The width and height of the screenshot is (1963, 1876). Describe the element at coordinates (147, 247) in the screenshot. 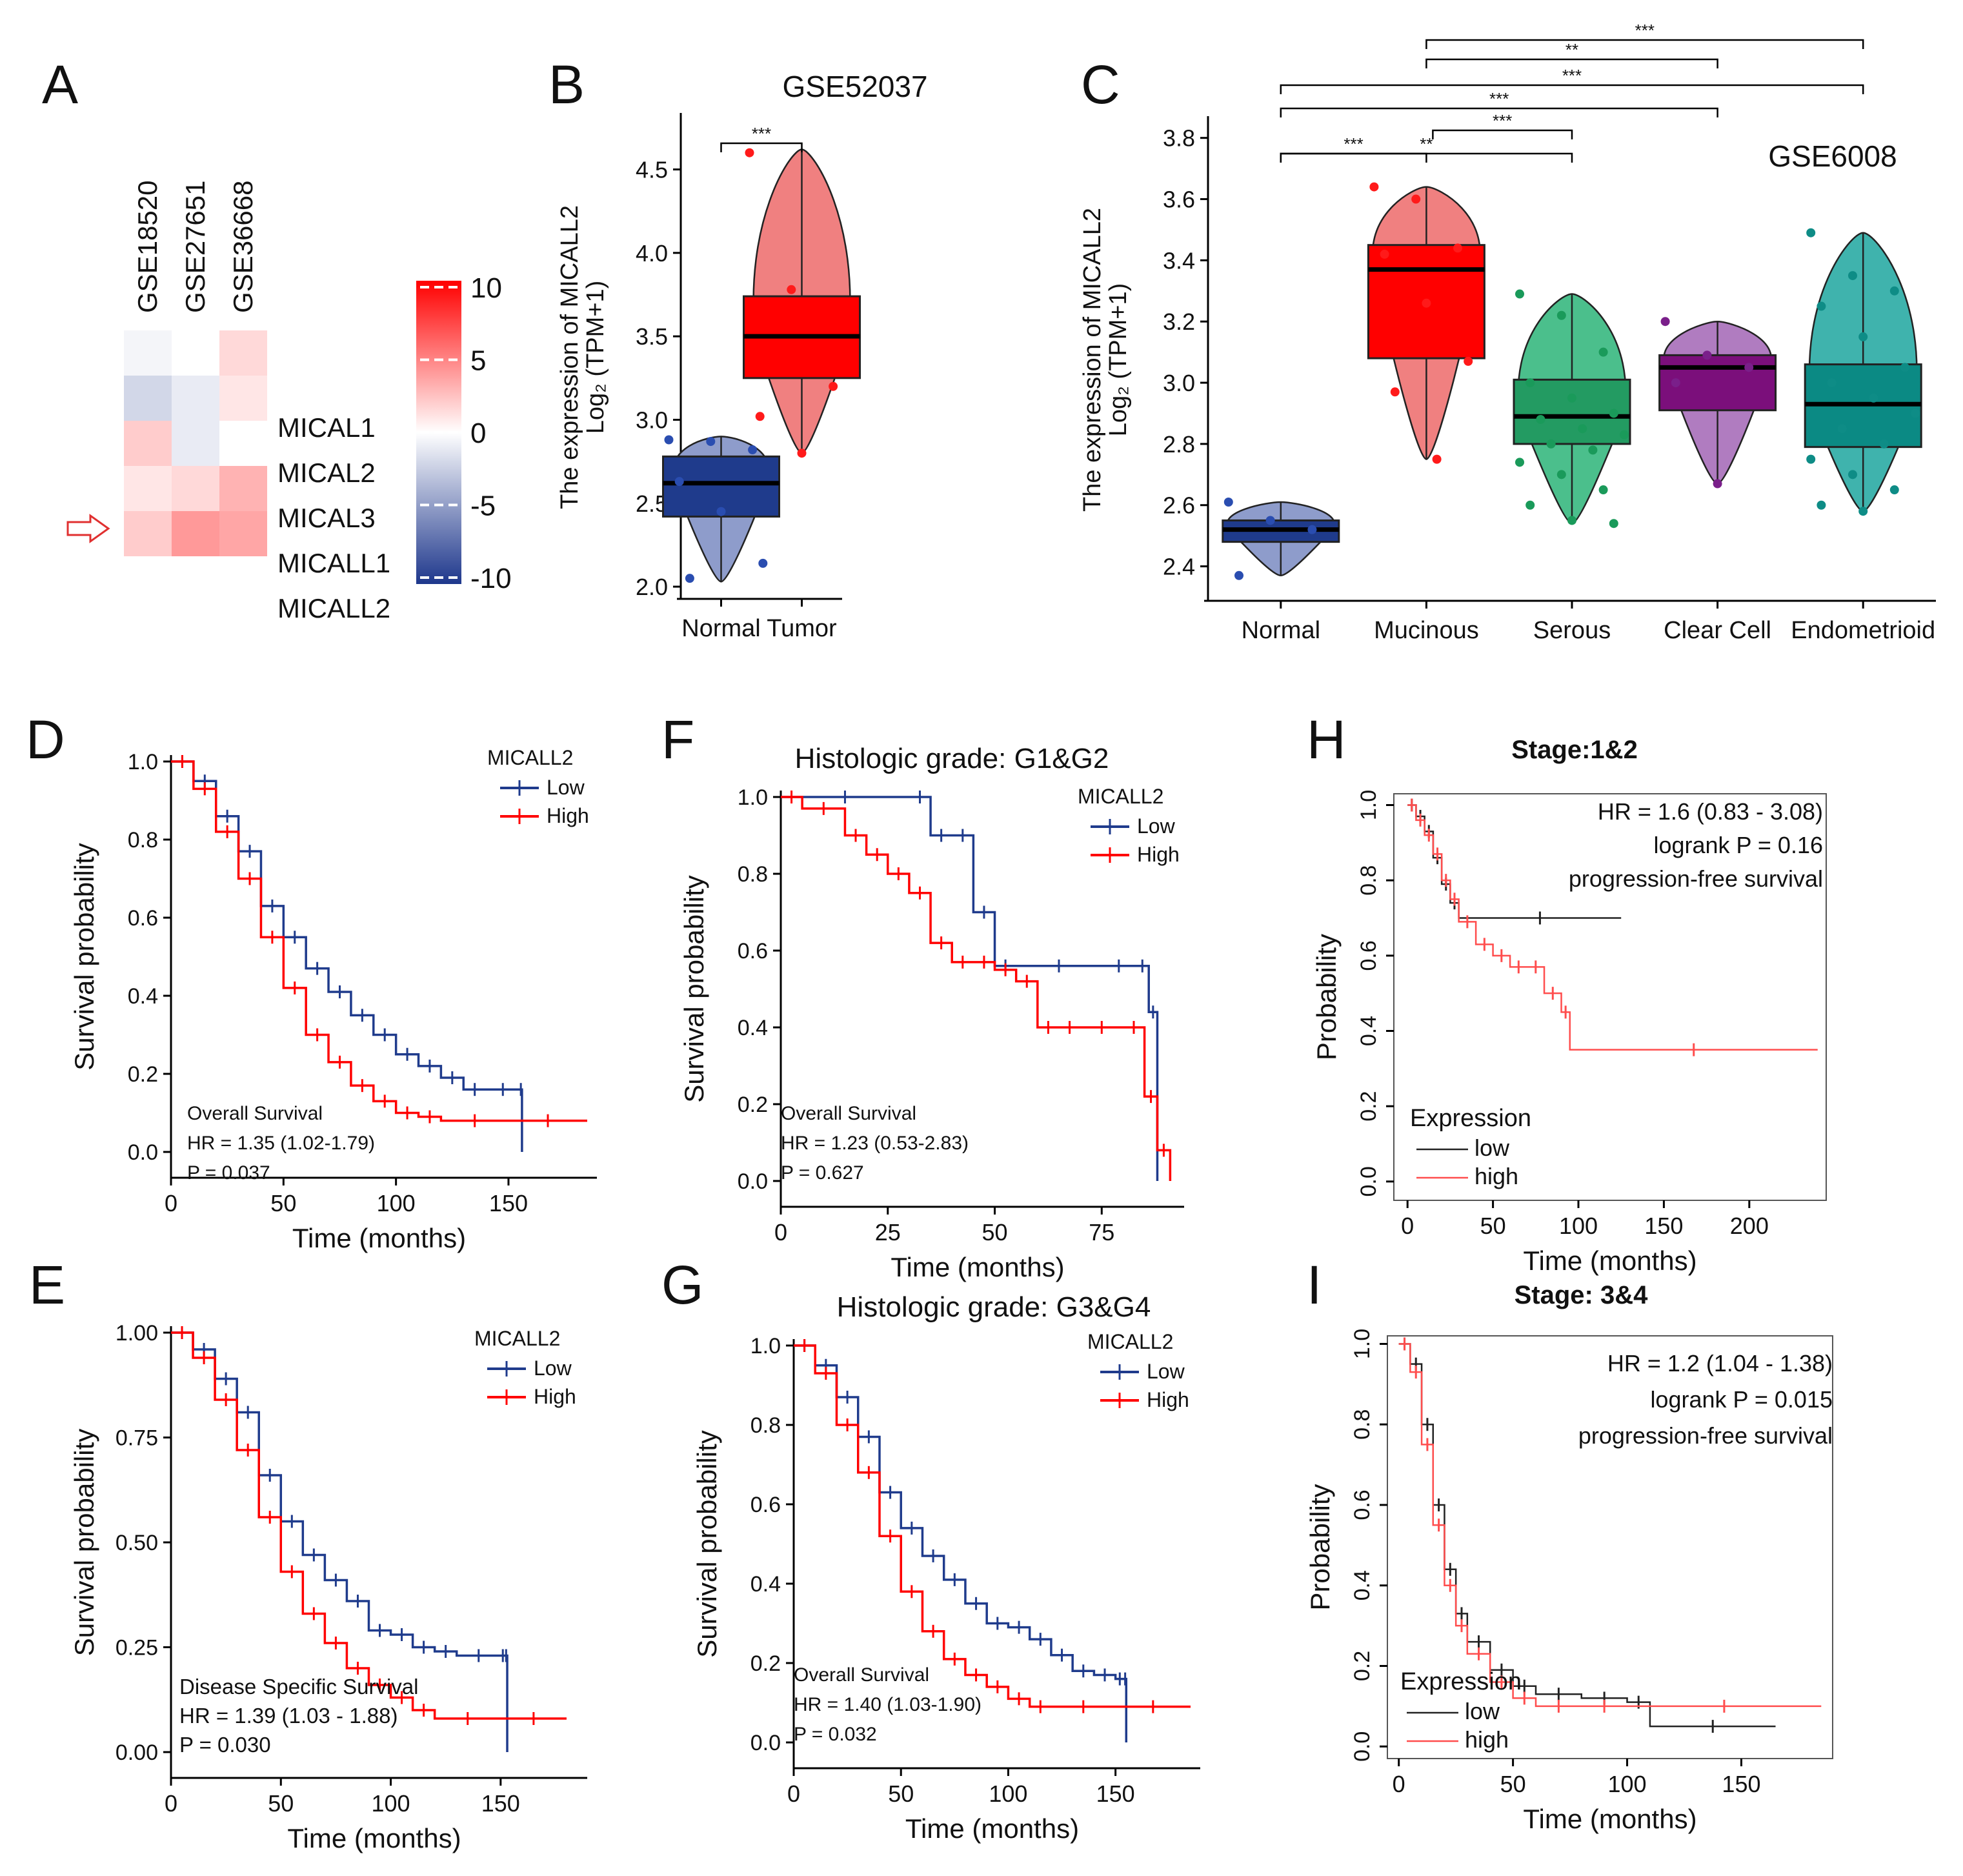

I see `heatmap-column-label: GSE18520` at that location.